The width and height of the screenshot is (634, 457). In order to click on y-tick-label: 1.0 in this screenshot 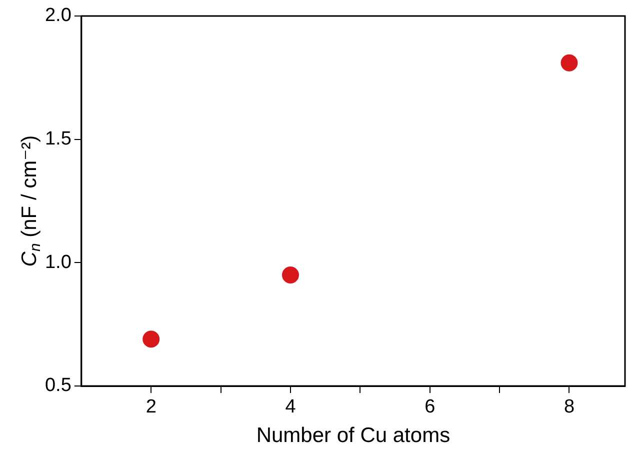, I will do `click(58, 262)`.